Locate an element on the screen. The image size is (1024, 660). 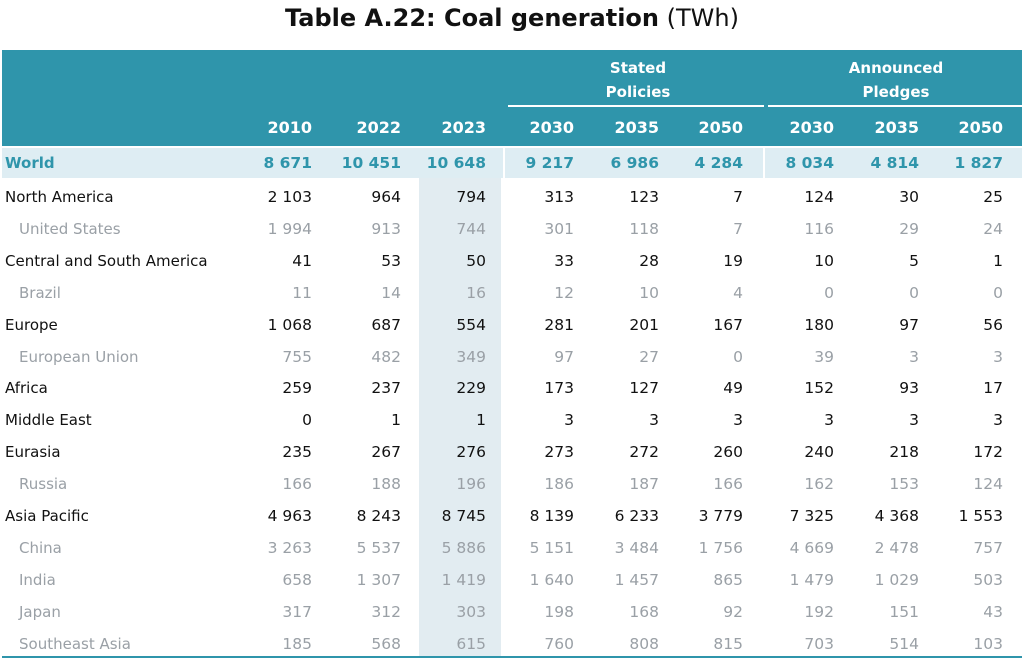
table-cell: 103 is located at coordinates (988, 644).